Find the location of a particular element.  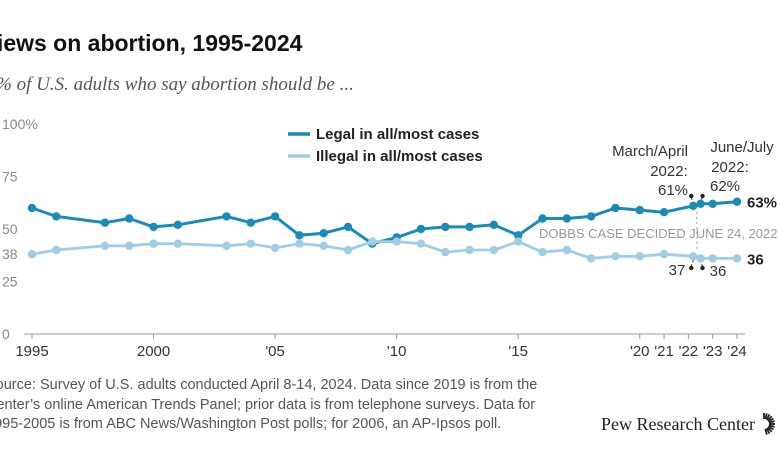

annotation-june-july-legal: 62% is located at coordinates (725, 186).